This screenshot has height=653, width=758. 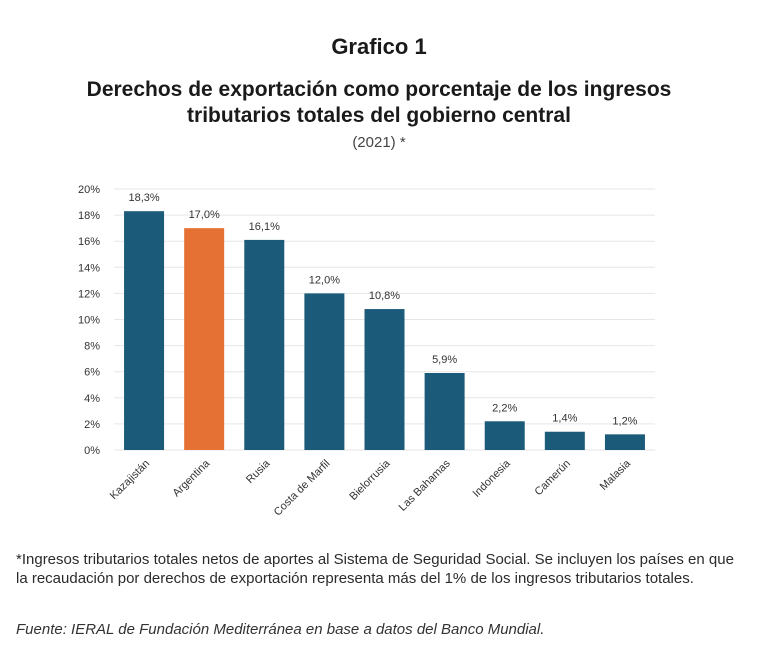 What do you see at coordinates (492, 478) in the screenshot?
I see `x-tick-label: Indonesia` at bounding box center [492, 478].